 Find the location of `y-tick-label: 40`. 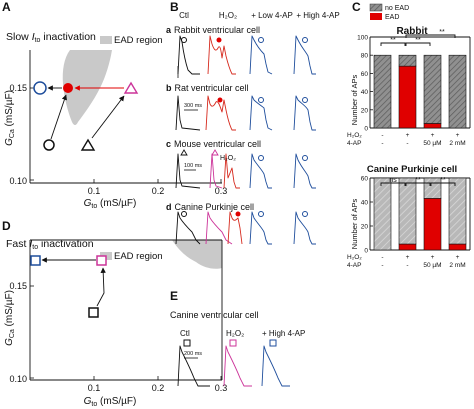

y-tick-label: 40 is located at coordinates (365, 92).